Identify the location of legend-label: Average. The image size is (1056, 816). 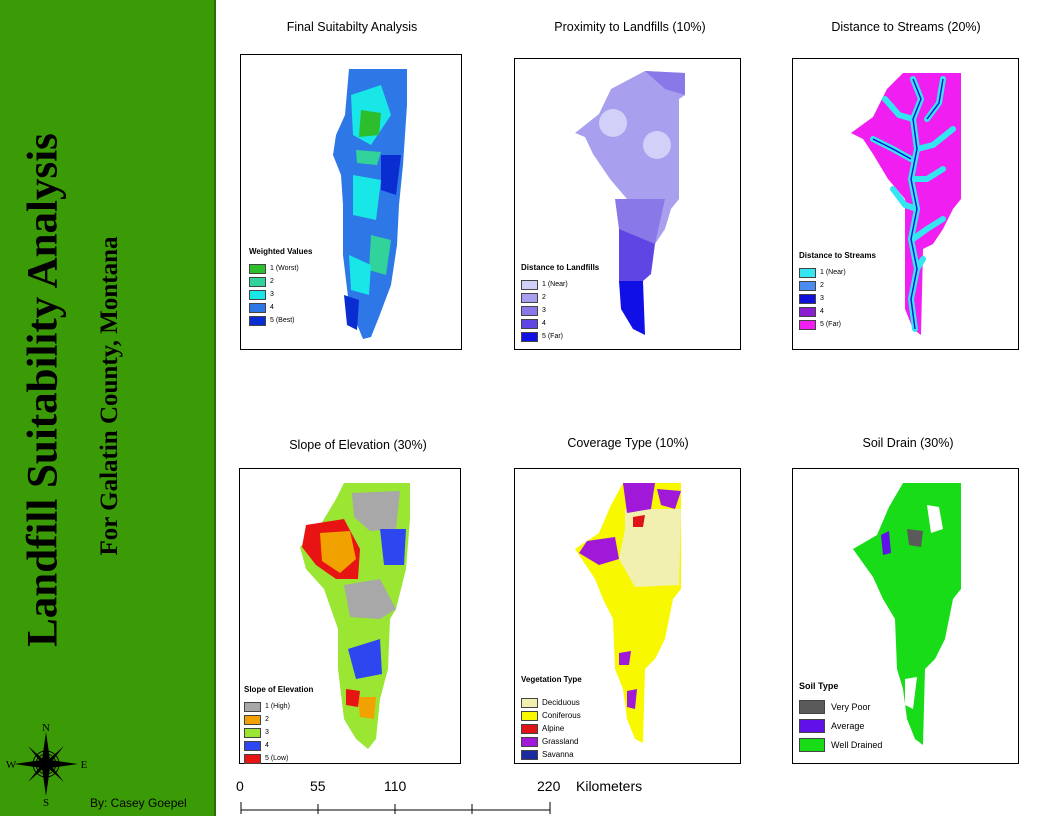
(848, 725).